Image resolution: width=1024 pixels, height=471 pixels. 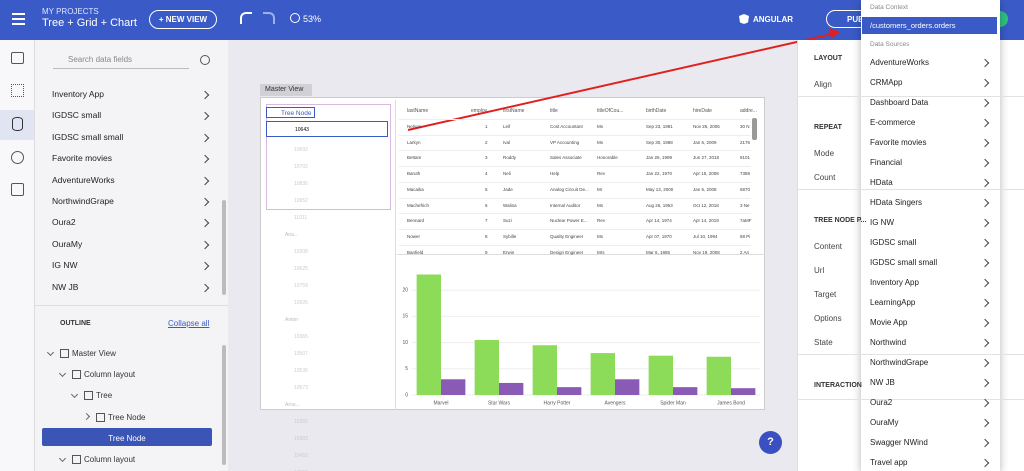 What do you see at coordinates (886, 162) in the screenshot?
I see `data-source-option: Financial` at bounding box center [886, 162].